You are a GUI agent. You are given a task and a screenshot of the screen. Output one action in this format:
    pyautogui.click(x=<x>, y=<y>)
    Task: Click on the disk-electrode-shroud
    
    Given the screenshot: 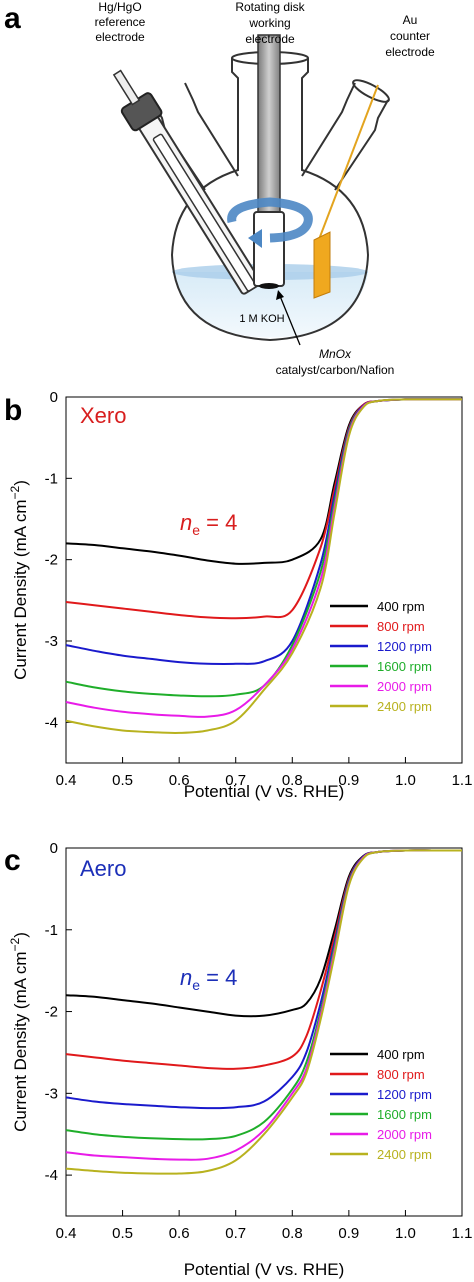 What is the action you would take?
    pyautogui.click(x=269, y=249)
    